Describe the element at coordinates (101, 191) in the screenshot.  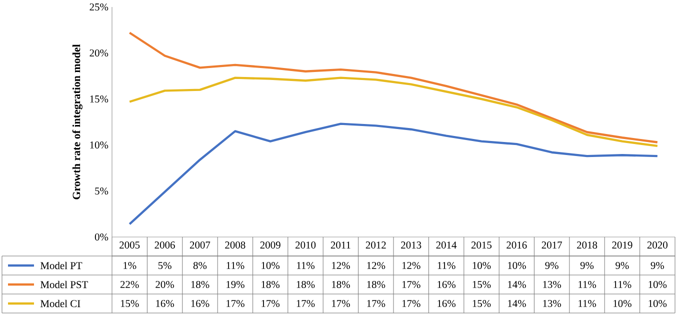
I see `y-tick-label: 5%` at that location.